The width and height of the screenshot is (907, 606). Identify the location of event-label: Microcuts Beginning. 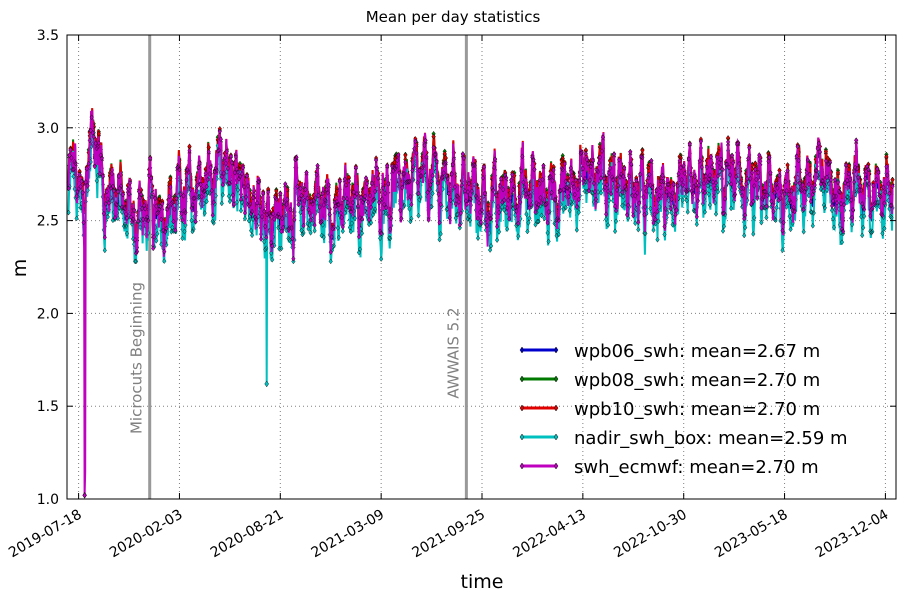
(137, 358).